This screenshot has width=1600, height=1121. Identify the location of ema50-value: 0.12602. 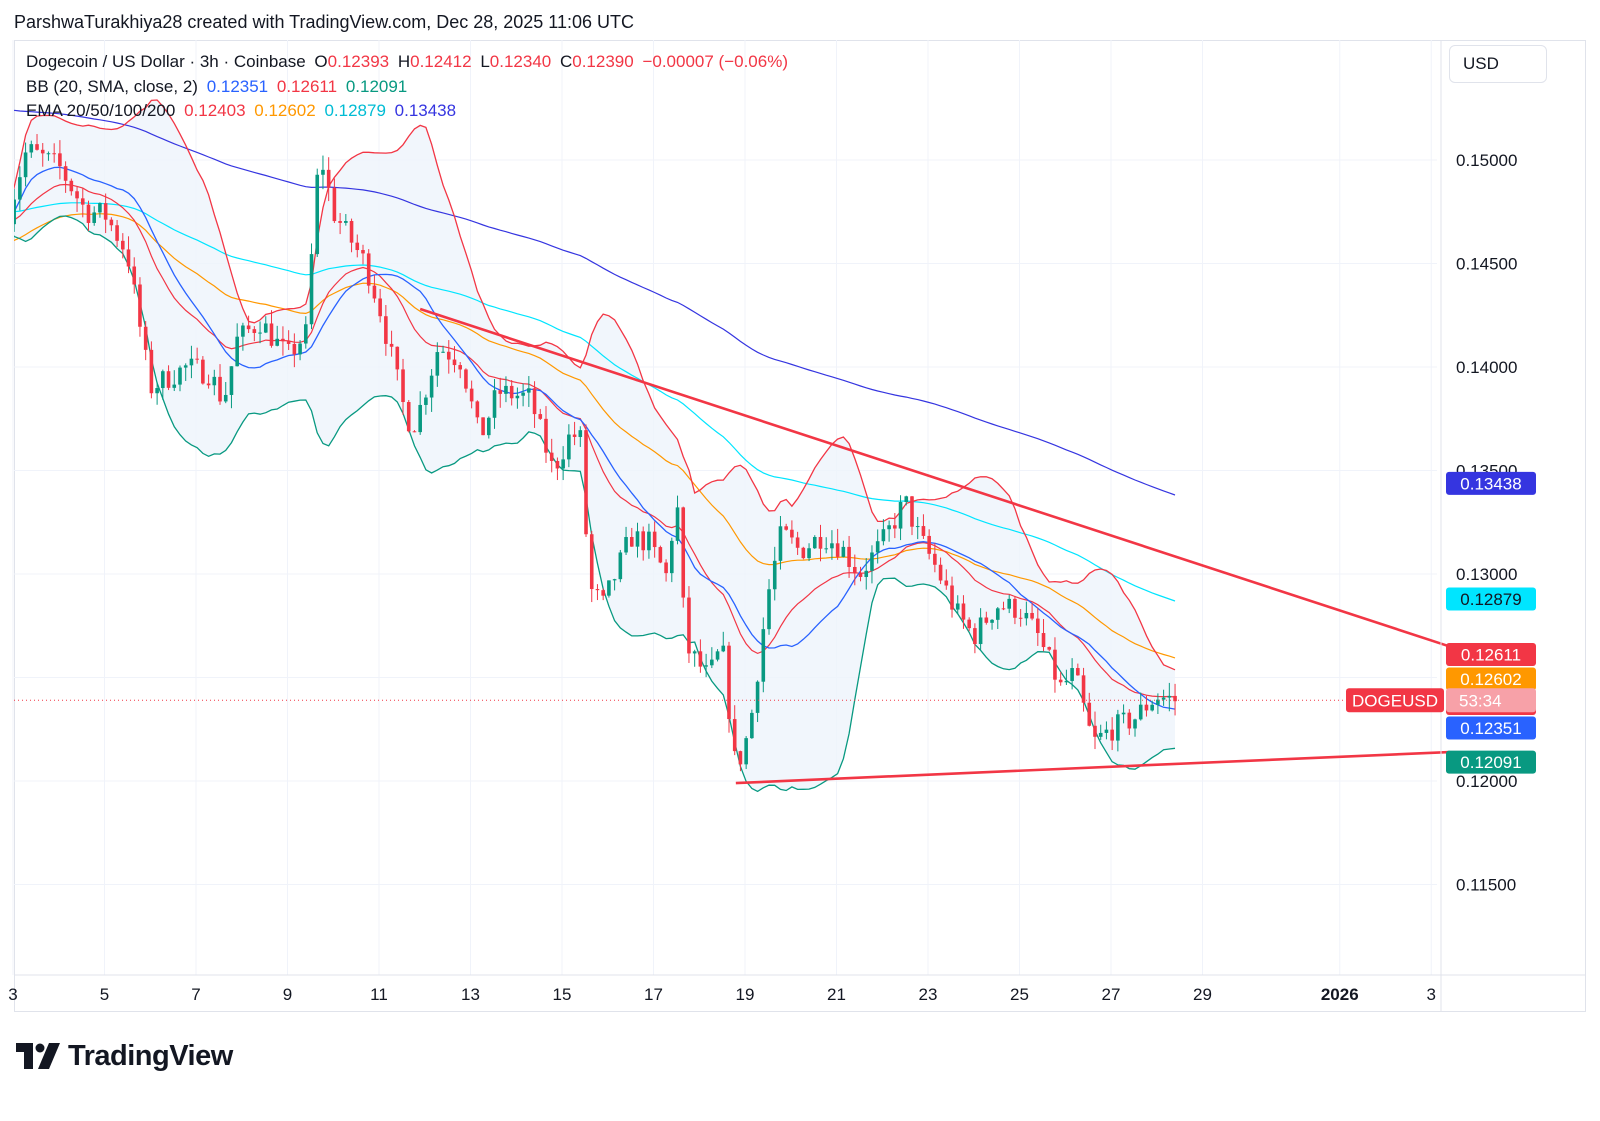
(285, 110).